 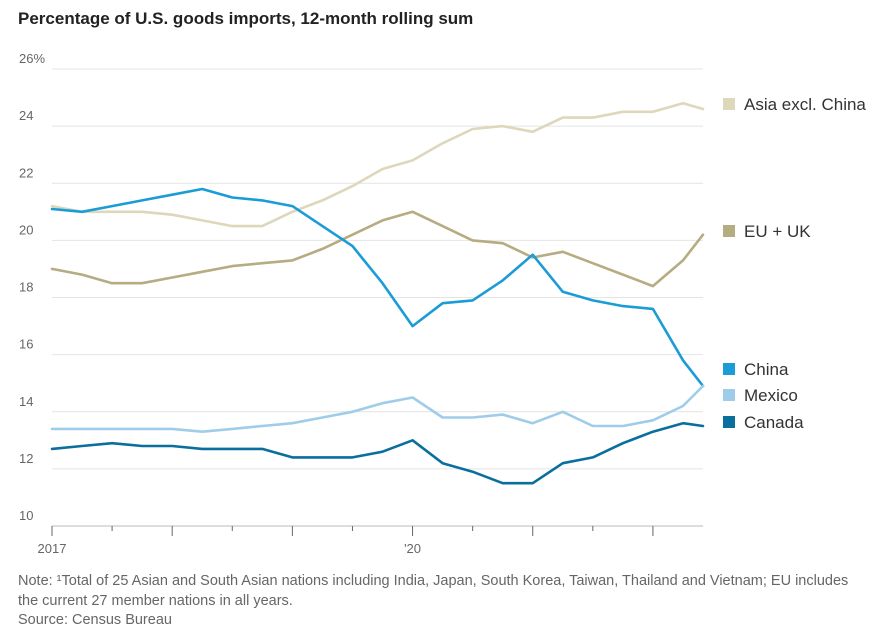 What do you see at coordinates (777, 231) in the screenshot?
I see `legend-label: EU + UK` at bounding box center [777, 231].